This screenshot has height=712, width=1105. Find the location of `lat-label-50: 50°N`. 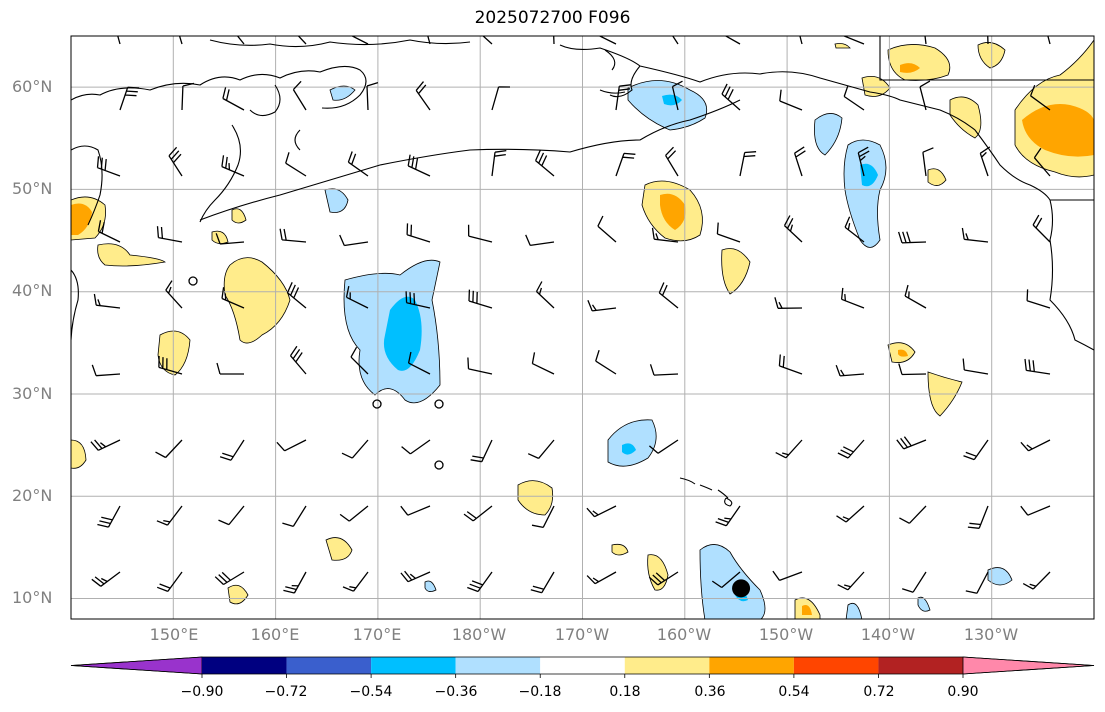

lat-label-50: 50°N is located at coordinates (32, 188).